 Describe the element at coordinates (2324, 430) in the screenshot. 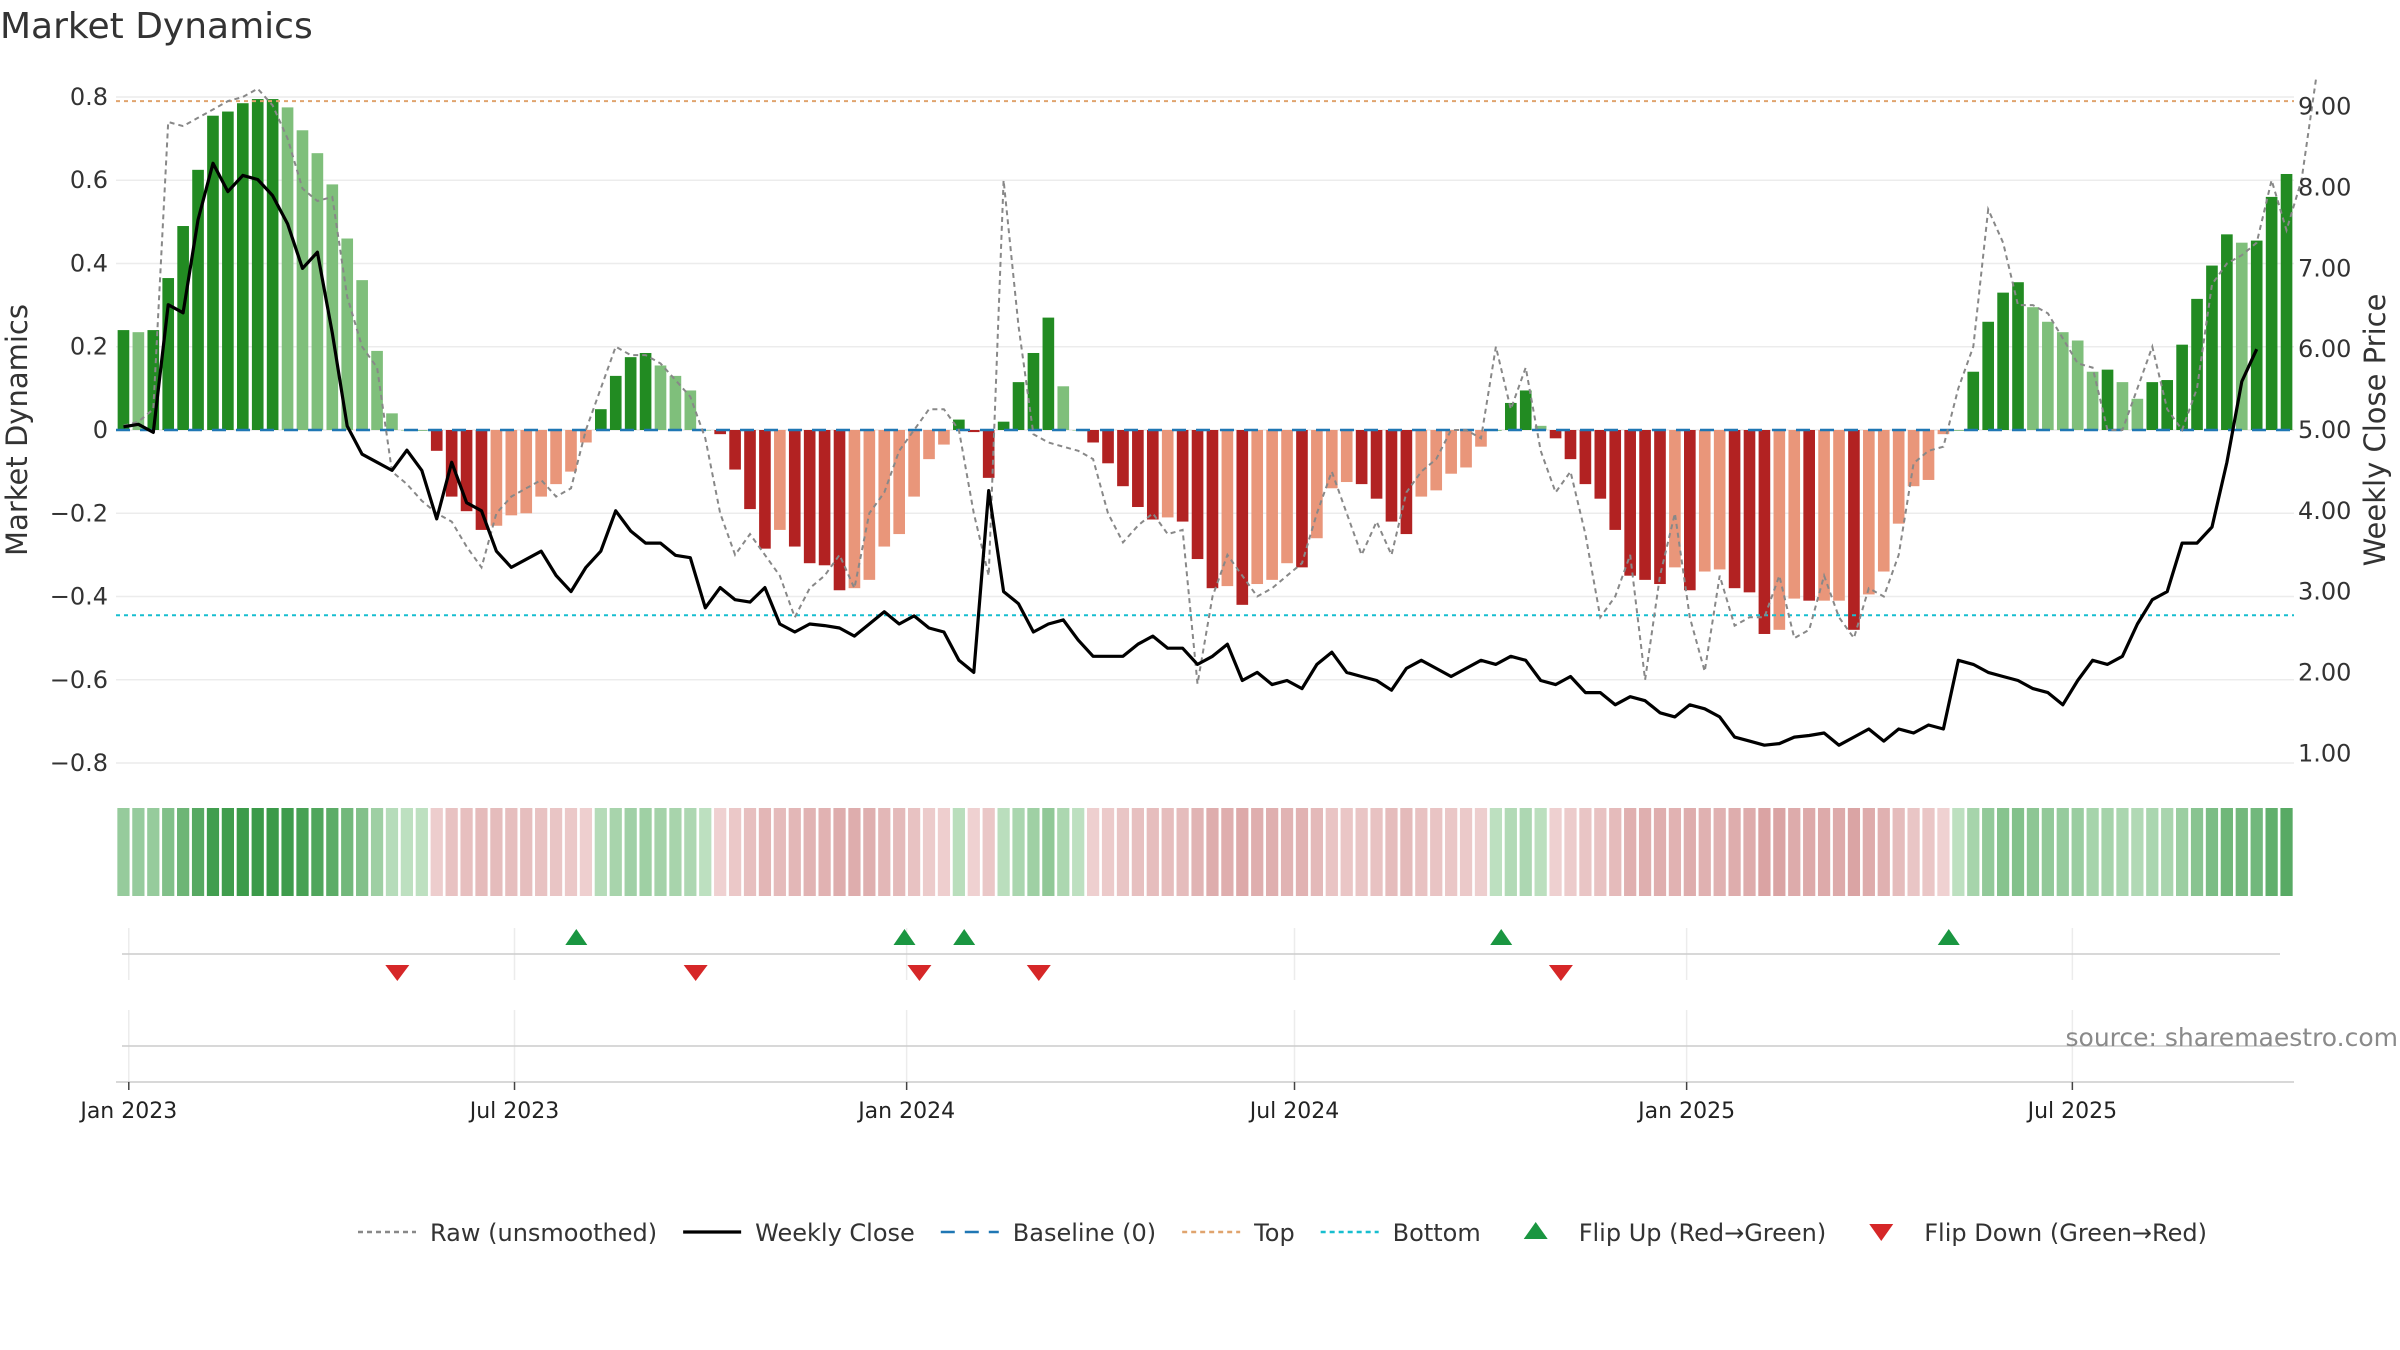

I see `y2-tick-label: 5.00` at that location.